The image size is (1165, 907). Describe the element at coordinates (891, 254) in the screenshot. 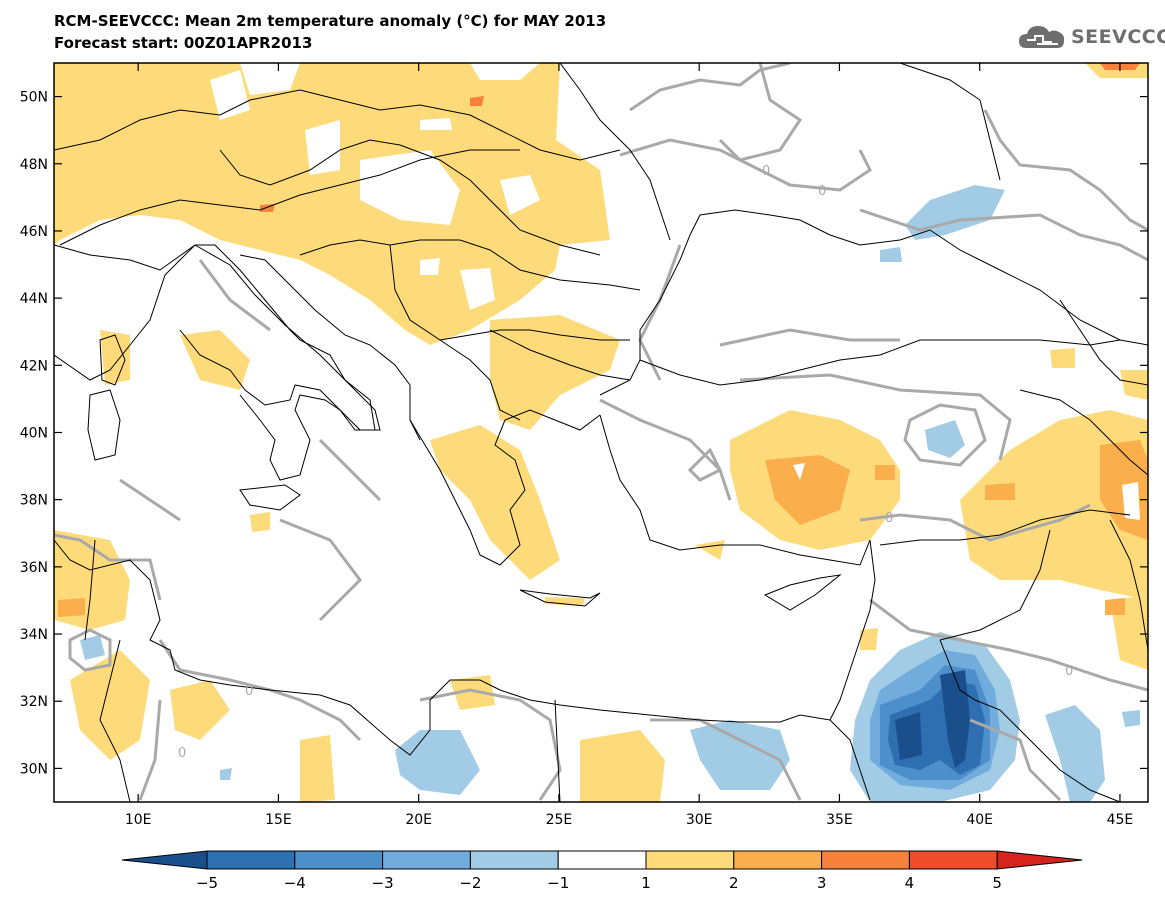

I see `cold-area-crimea` at that location.